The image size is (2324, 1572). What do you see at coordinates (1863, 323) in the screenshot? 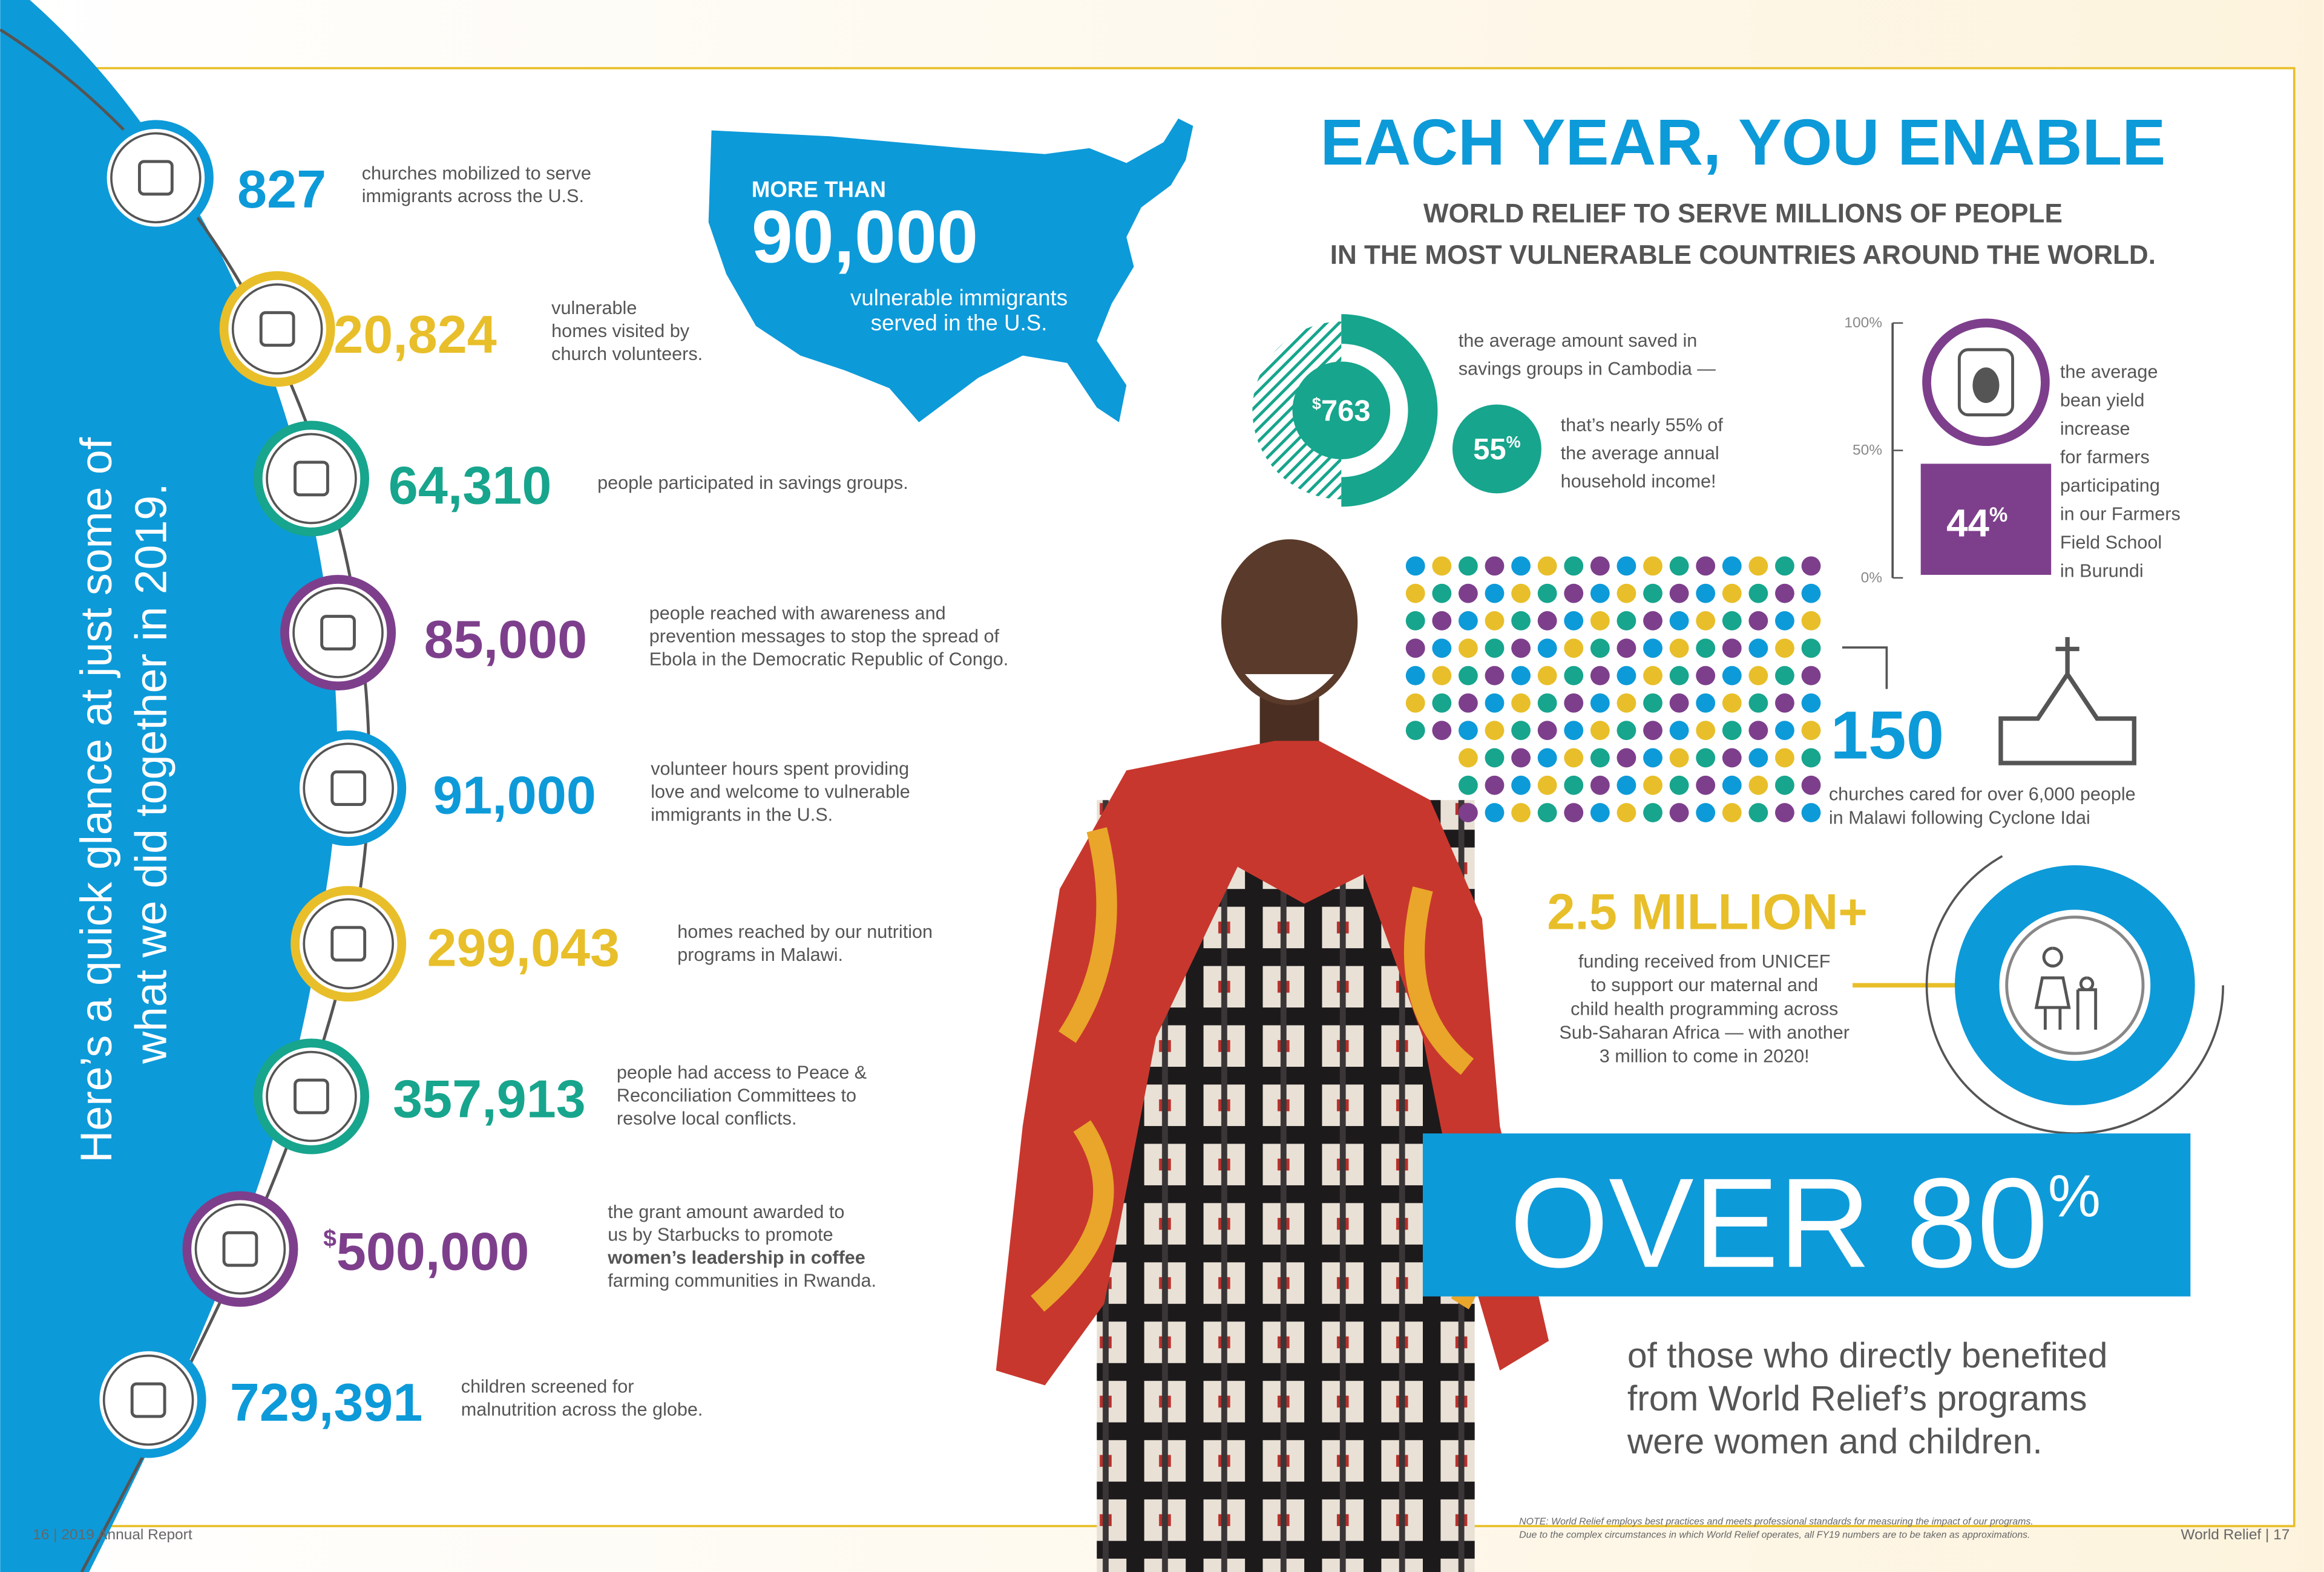
I see `axis-label: 100%` at bounding box center [1863, 323].